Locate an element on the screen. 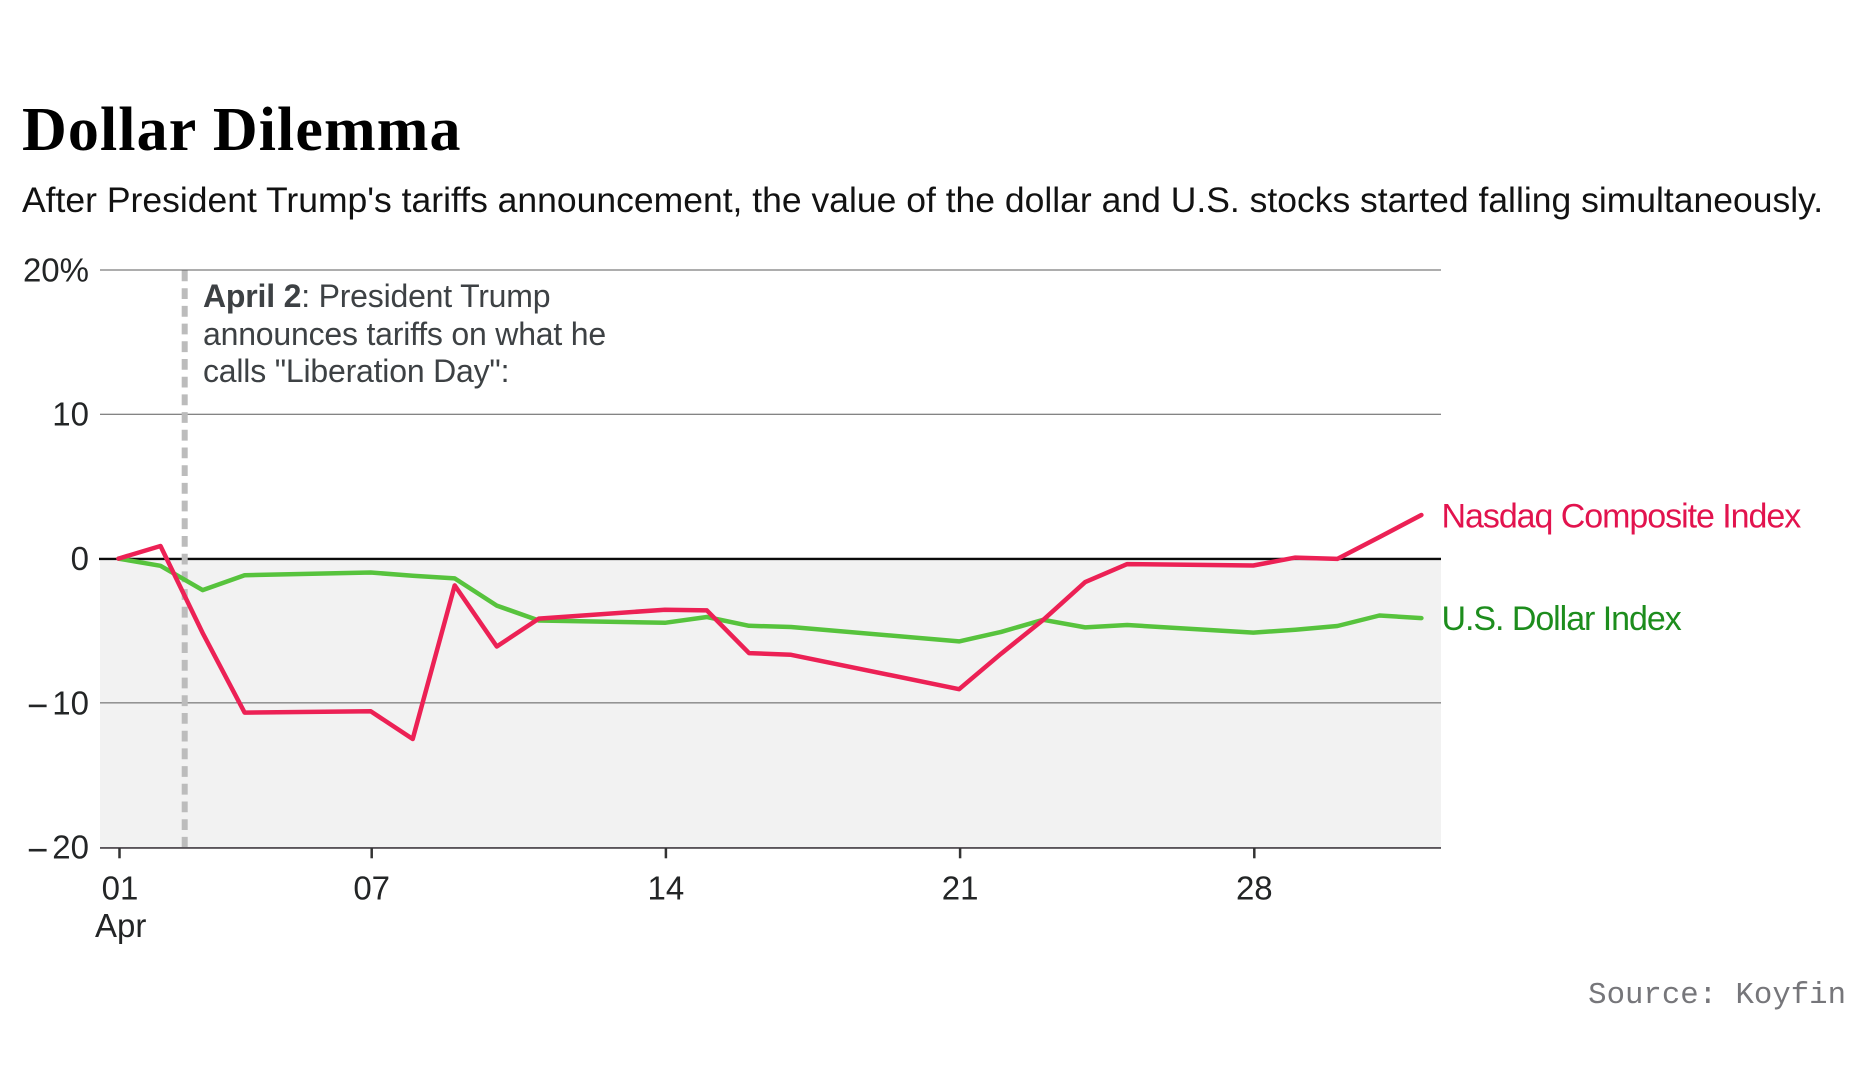  svg-text: Nasdaq Composite Index is located at coordinates (1622, 517).